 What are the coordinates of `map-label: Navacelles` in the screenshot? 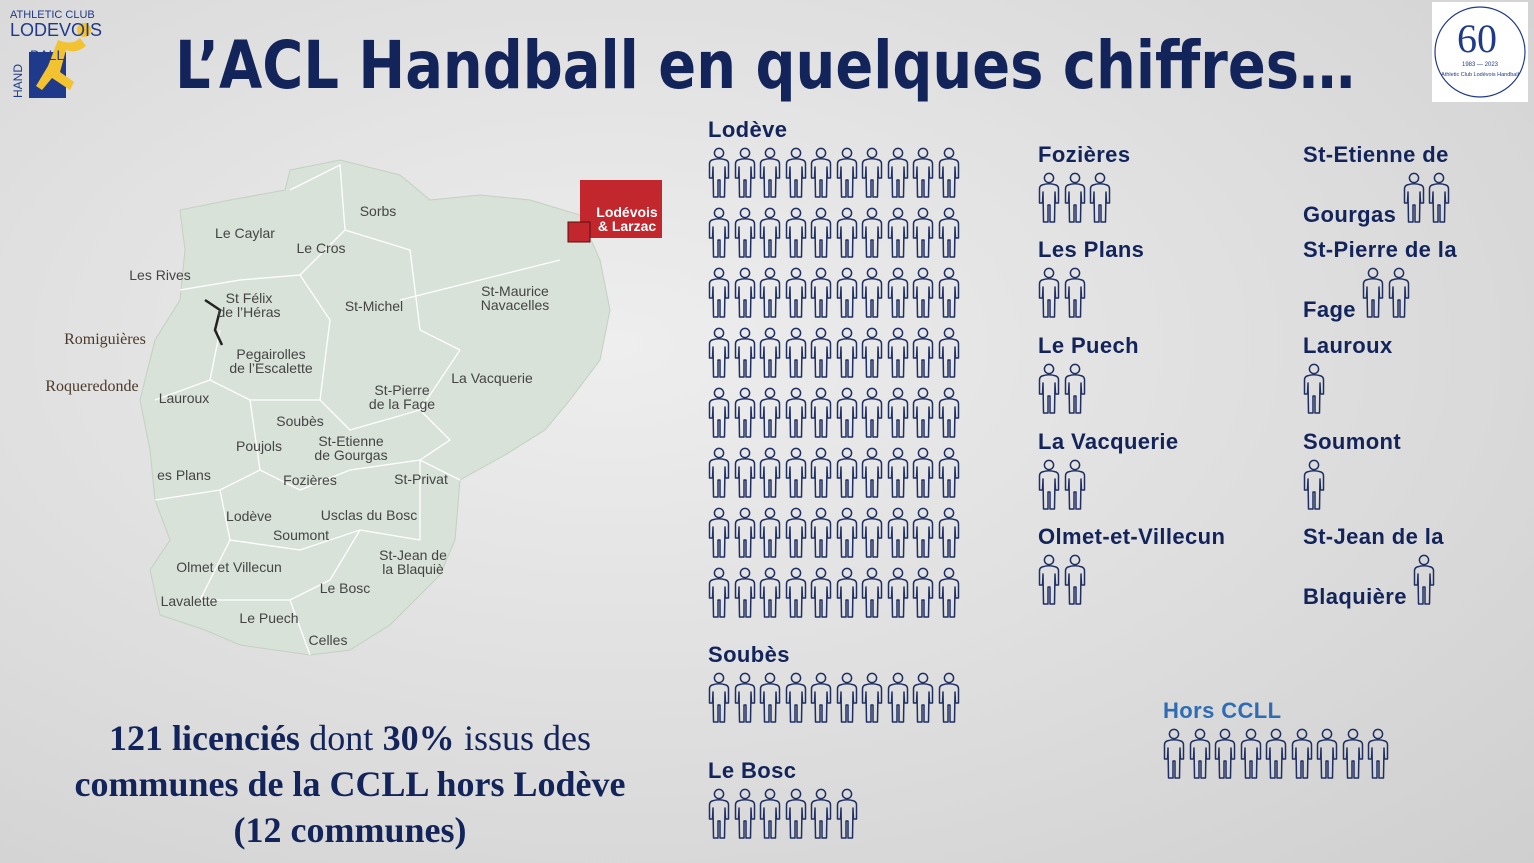 It's located at (515, 305).